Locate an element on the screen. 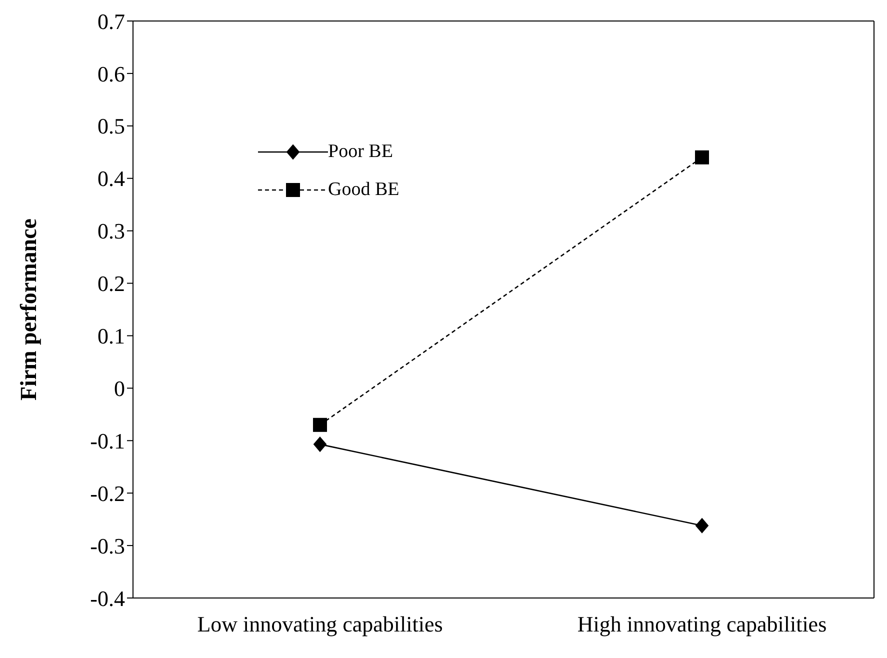 Image resolution: width=887 pixels, height=658 pixels. y-tick-label: 0.2 is located at coordinates (111, 283).